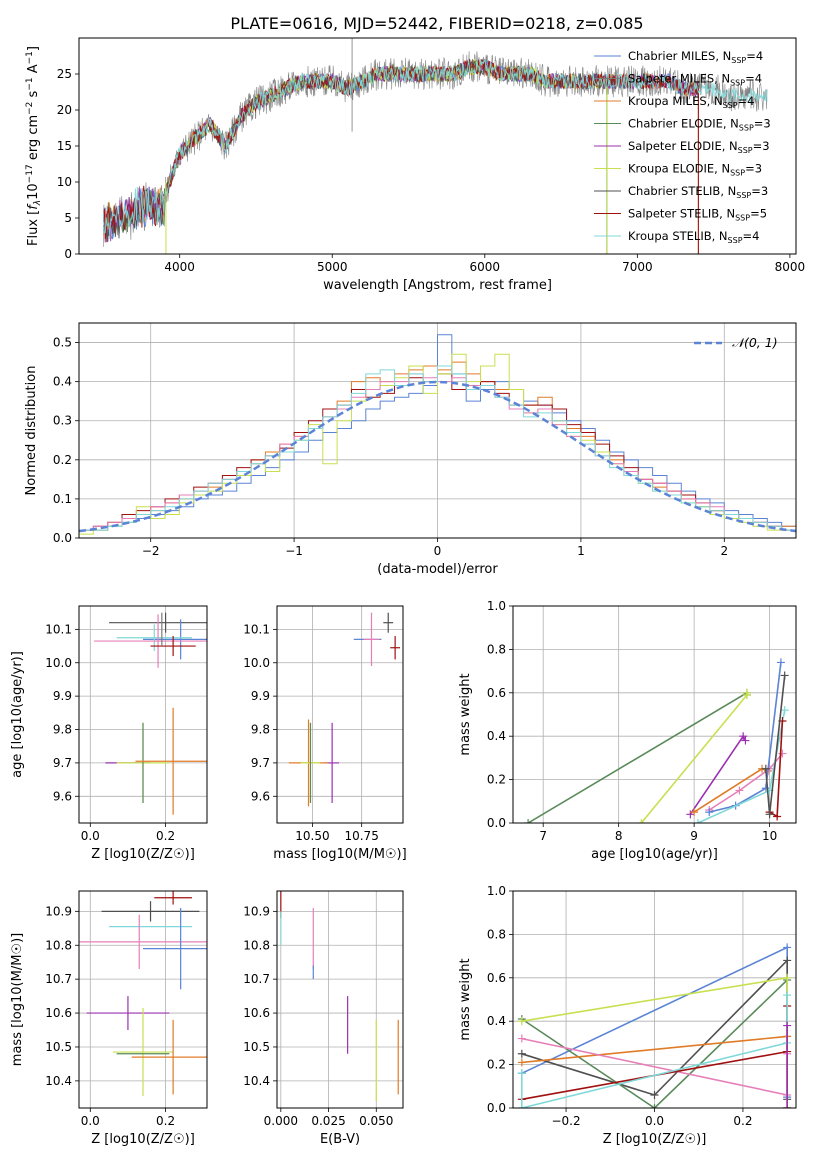 This screenshot has width=819, height=1170. What do you see at coordinates (340, 1139) in the screenshot?
I see `x-axis-label: E(B-V)` at bounding box center [340, 1139].